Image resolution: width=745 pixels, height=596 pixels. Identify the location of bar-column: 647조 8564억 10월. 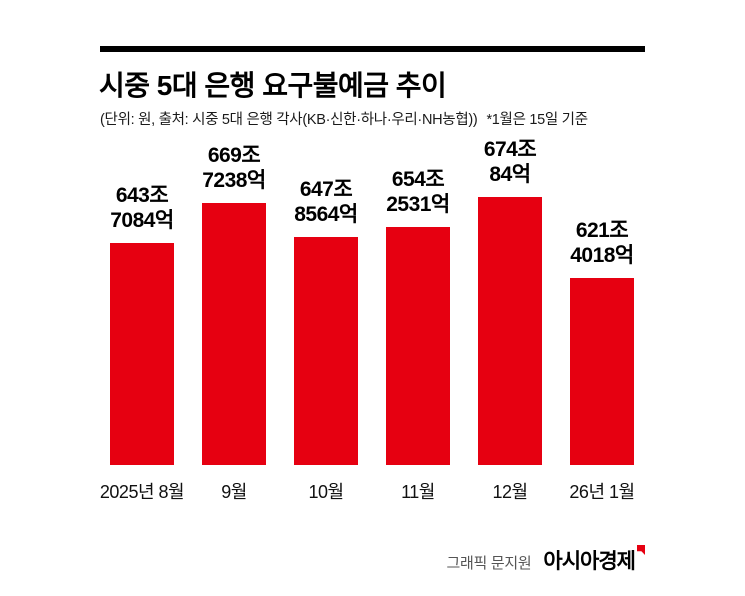
(326, 340).